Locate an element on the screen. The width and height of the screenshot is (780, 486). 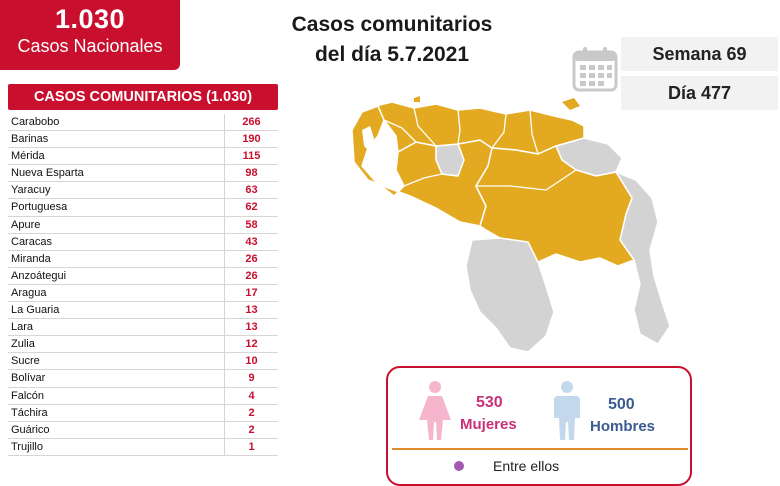
state-name: Zulia is located at coordinates (23, 344).